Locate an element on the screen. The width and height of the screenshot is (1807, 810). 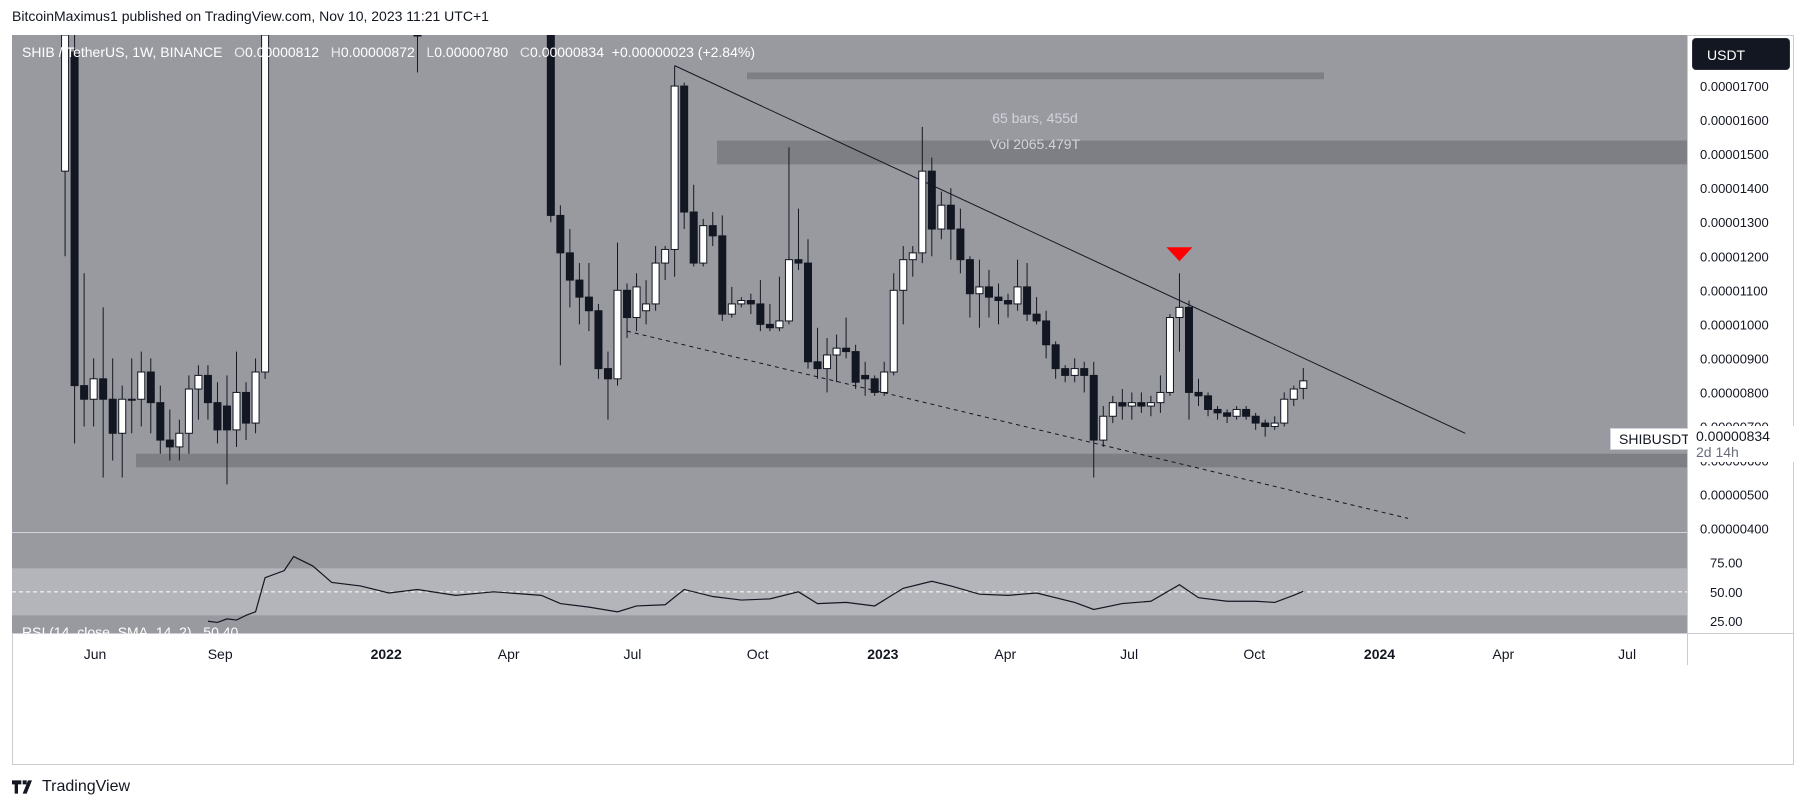
price-tick-label: 0.00001100 is located at coordinates (1734, 290).